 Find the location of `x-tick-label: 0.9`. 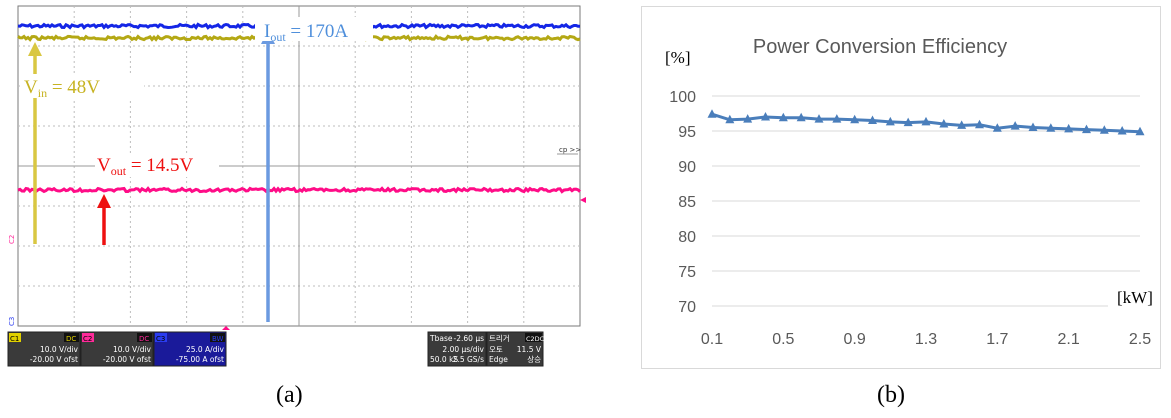

x-tick-label: 0.9 is located at coordinates (855, 339).